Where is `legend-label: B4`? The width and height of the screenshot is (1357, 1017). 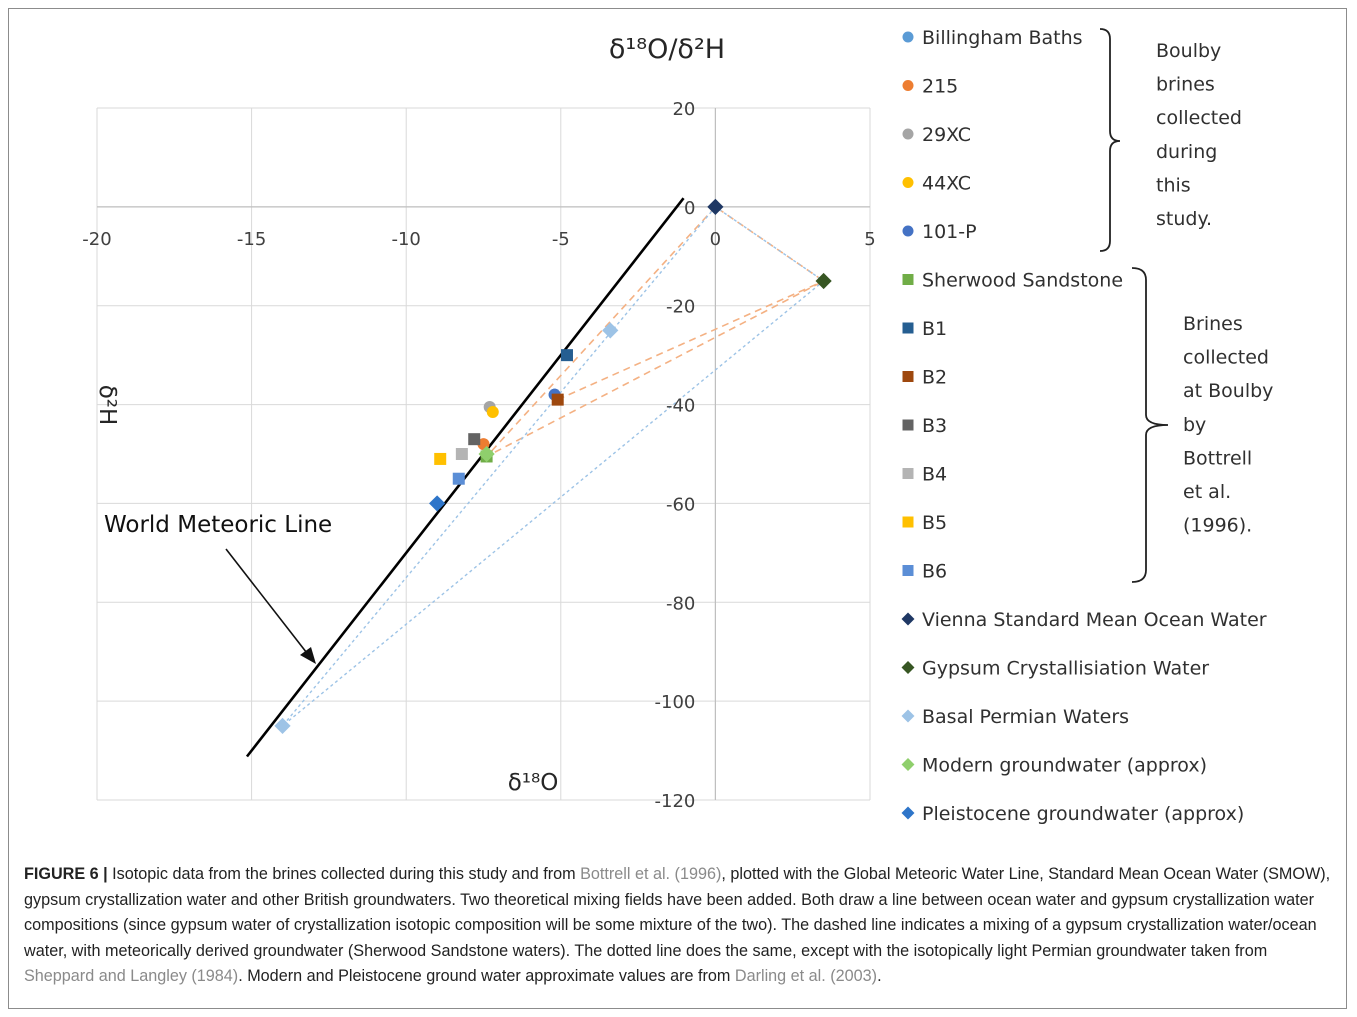 legend-label: B4 is located at coordinates (934, 475).